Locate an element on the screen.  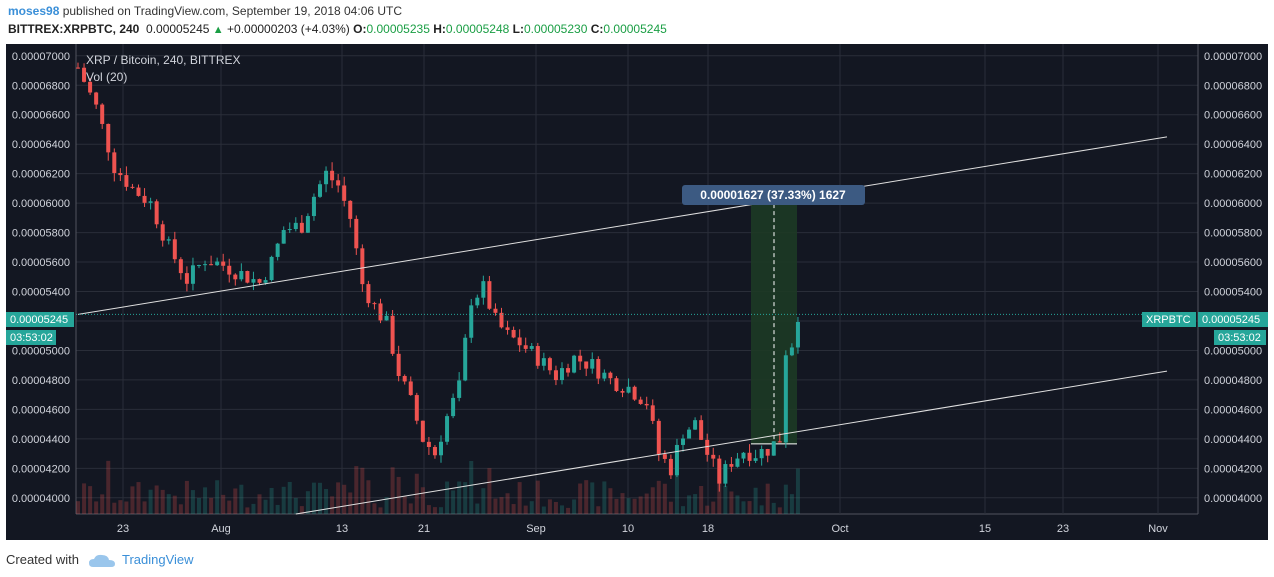
x-tick-label: 10 is located at coordinates (628, 529).